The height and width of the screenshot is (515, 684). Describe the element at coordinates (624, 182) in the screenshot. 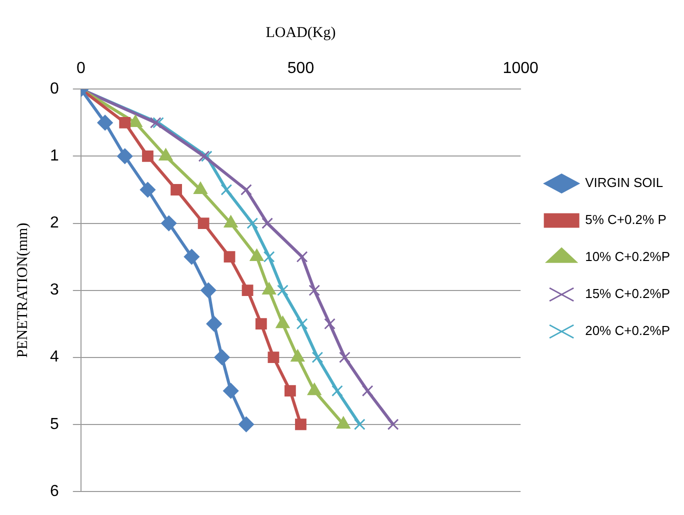

I see `legend-label: VIRGIN SOIL` at that location.